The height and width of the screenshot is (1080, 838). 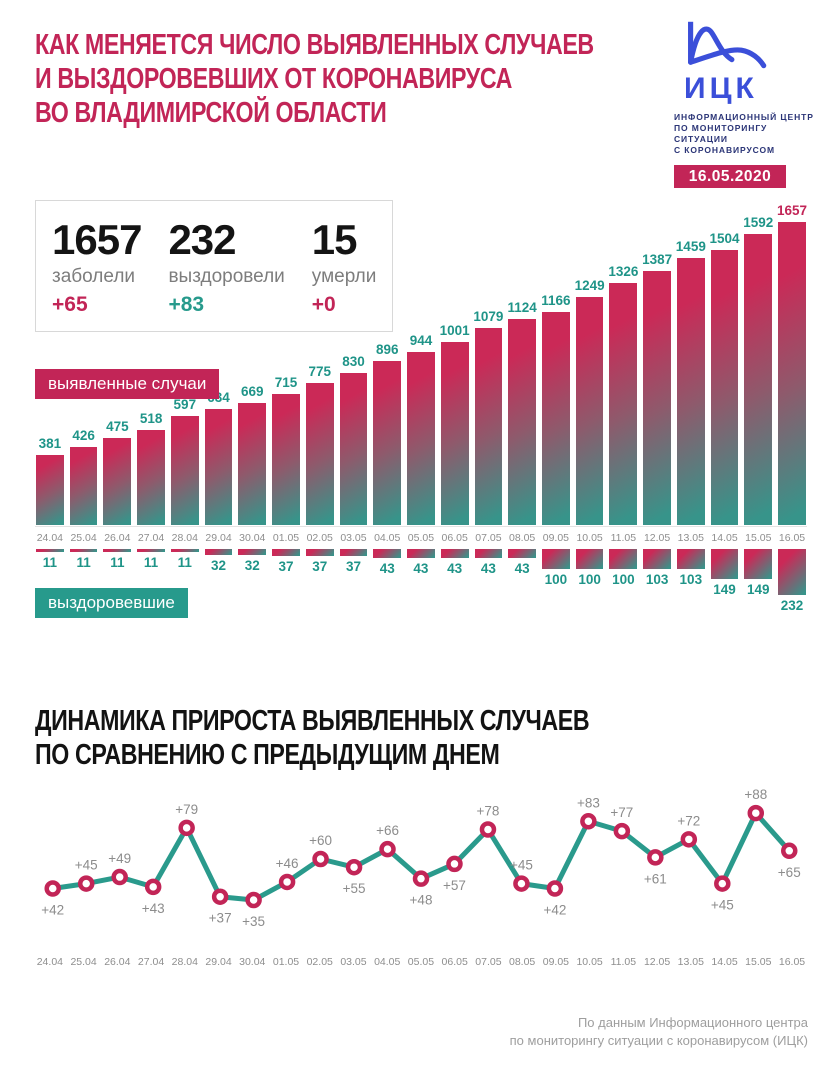 I want to click on cases-bar-value-label: 475, so click(x=117, y=426).